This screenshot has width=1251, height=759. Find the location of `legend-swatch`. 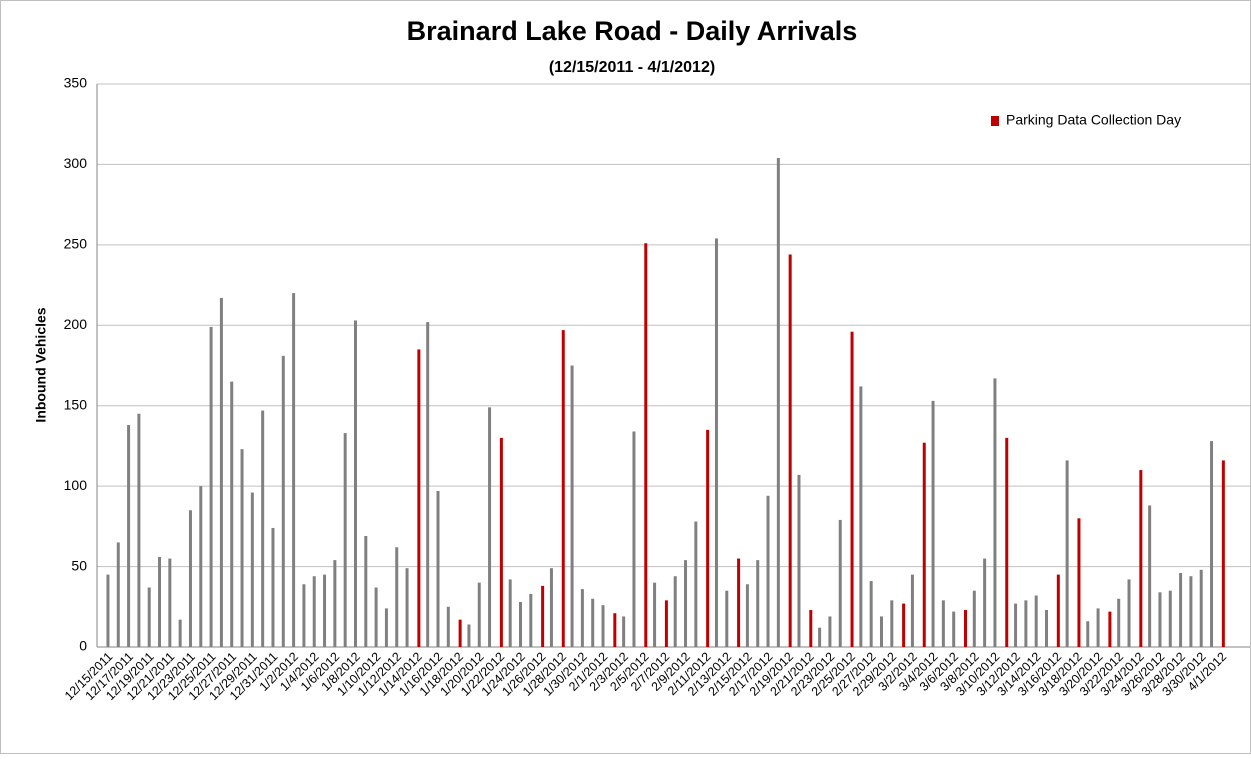

legend-swatch is located at coordinates (995, 121).